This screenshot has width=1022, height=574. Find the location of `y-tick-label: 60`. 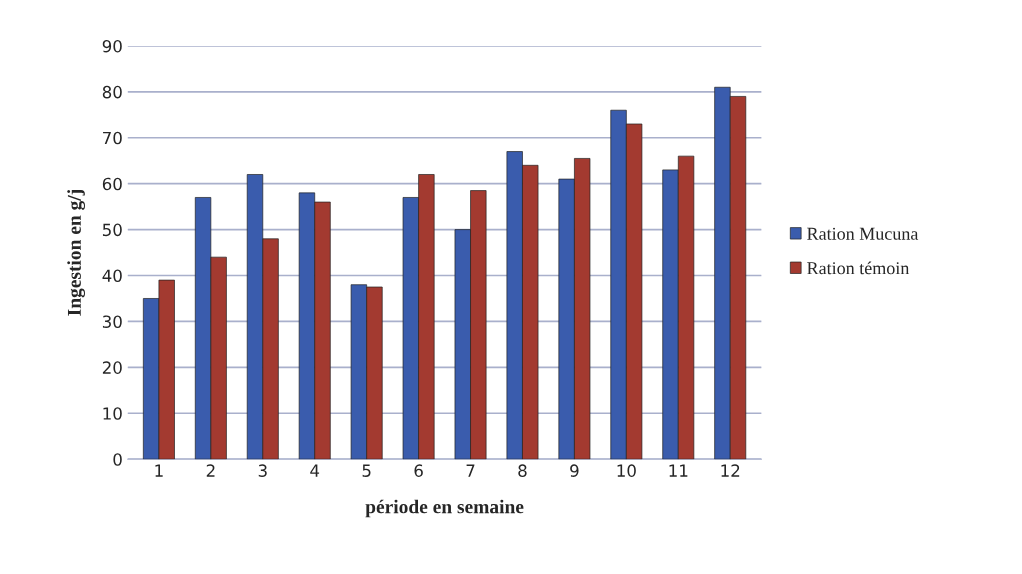

y-tick-label: 60 is located at coordinates (112, 184).